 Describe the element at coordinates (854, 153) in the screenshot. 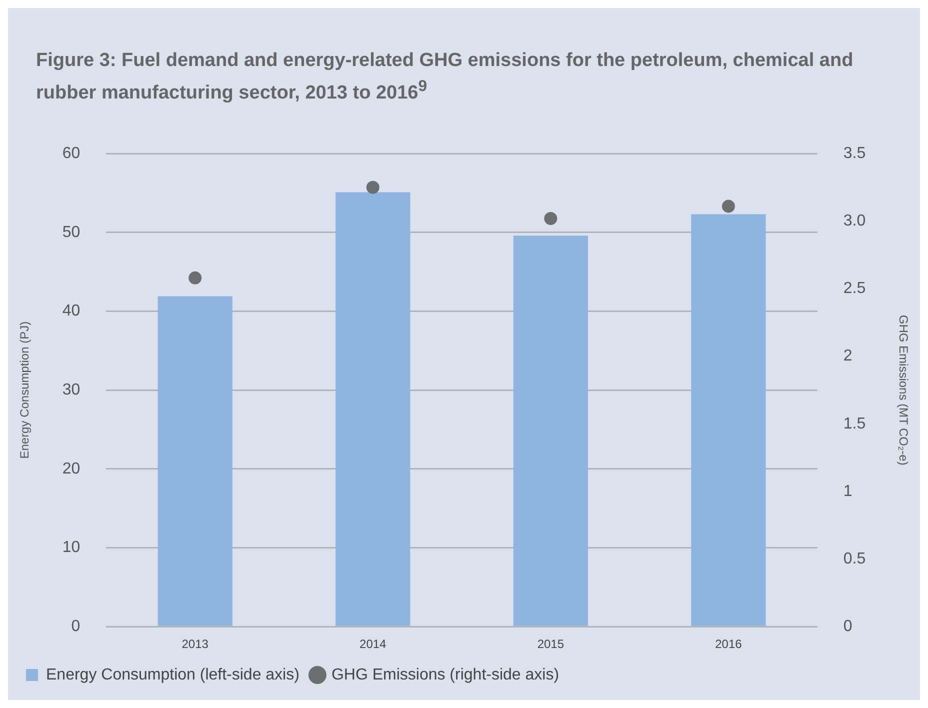

I see `y2-tick-label: 3.5` at that location.